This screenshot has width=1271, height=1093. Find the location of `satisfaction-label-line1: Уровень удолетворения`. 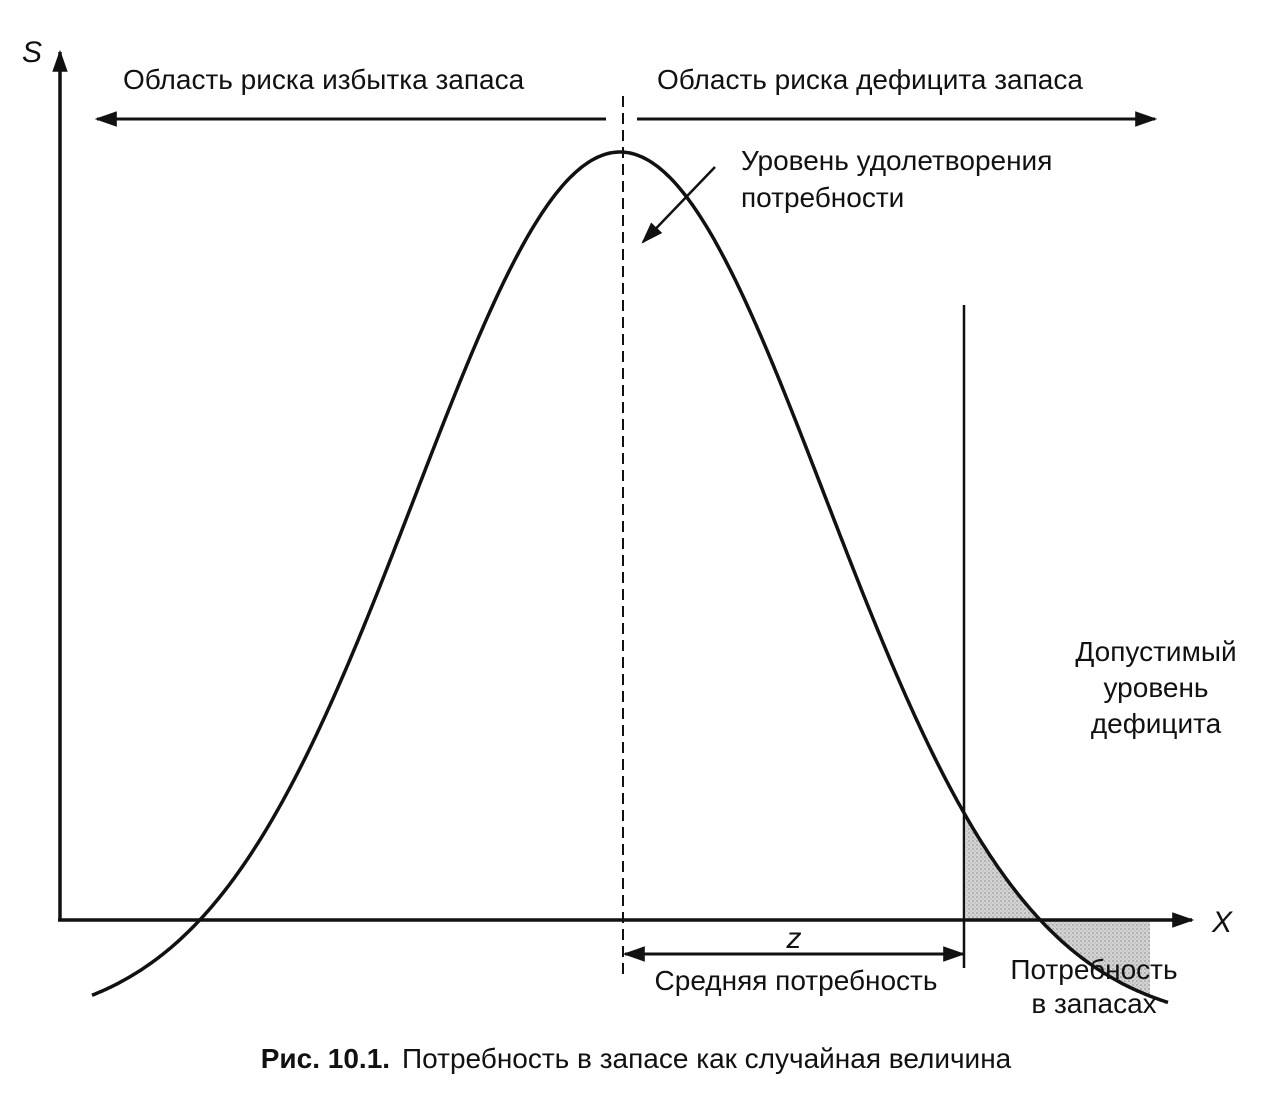

satisfaction-label-line1: Уровень удолетворения is located at coordinates (896, 160).